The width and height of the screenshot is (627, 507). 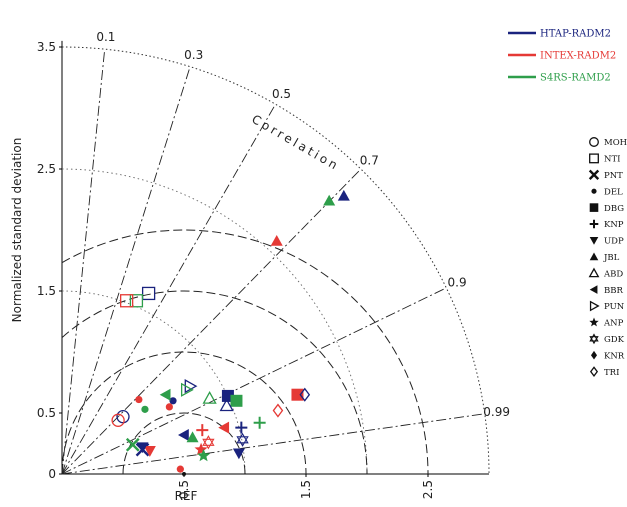 What do you see at coordinates (613, 274) in the screenshot?
I see `legend-site-label: ABD` at bounding box center [613, 274].